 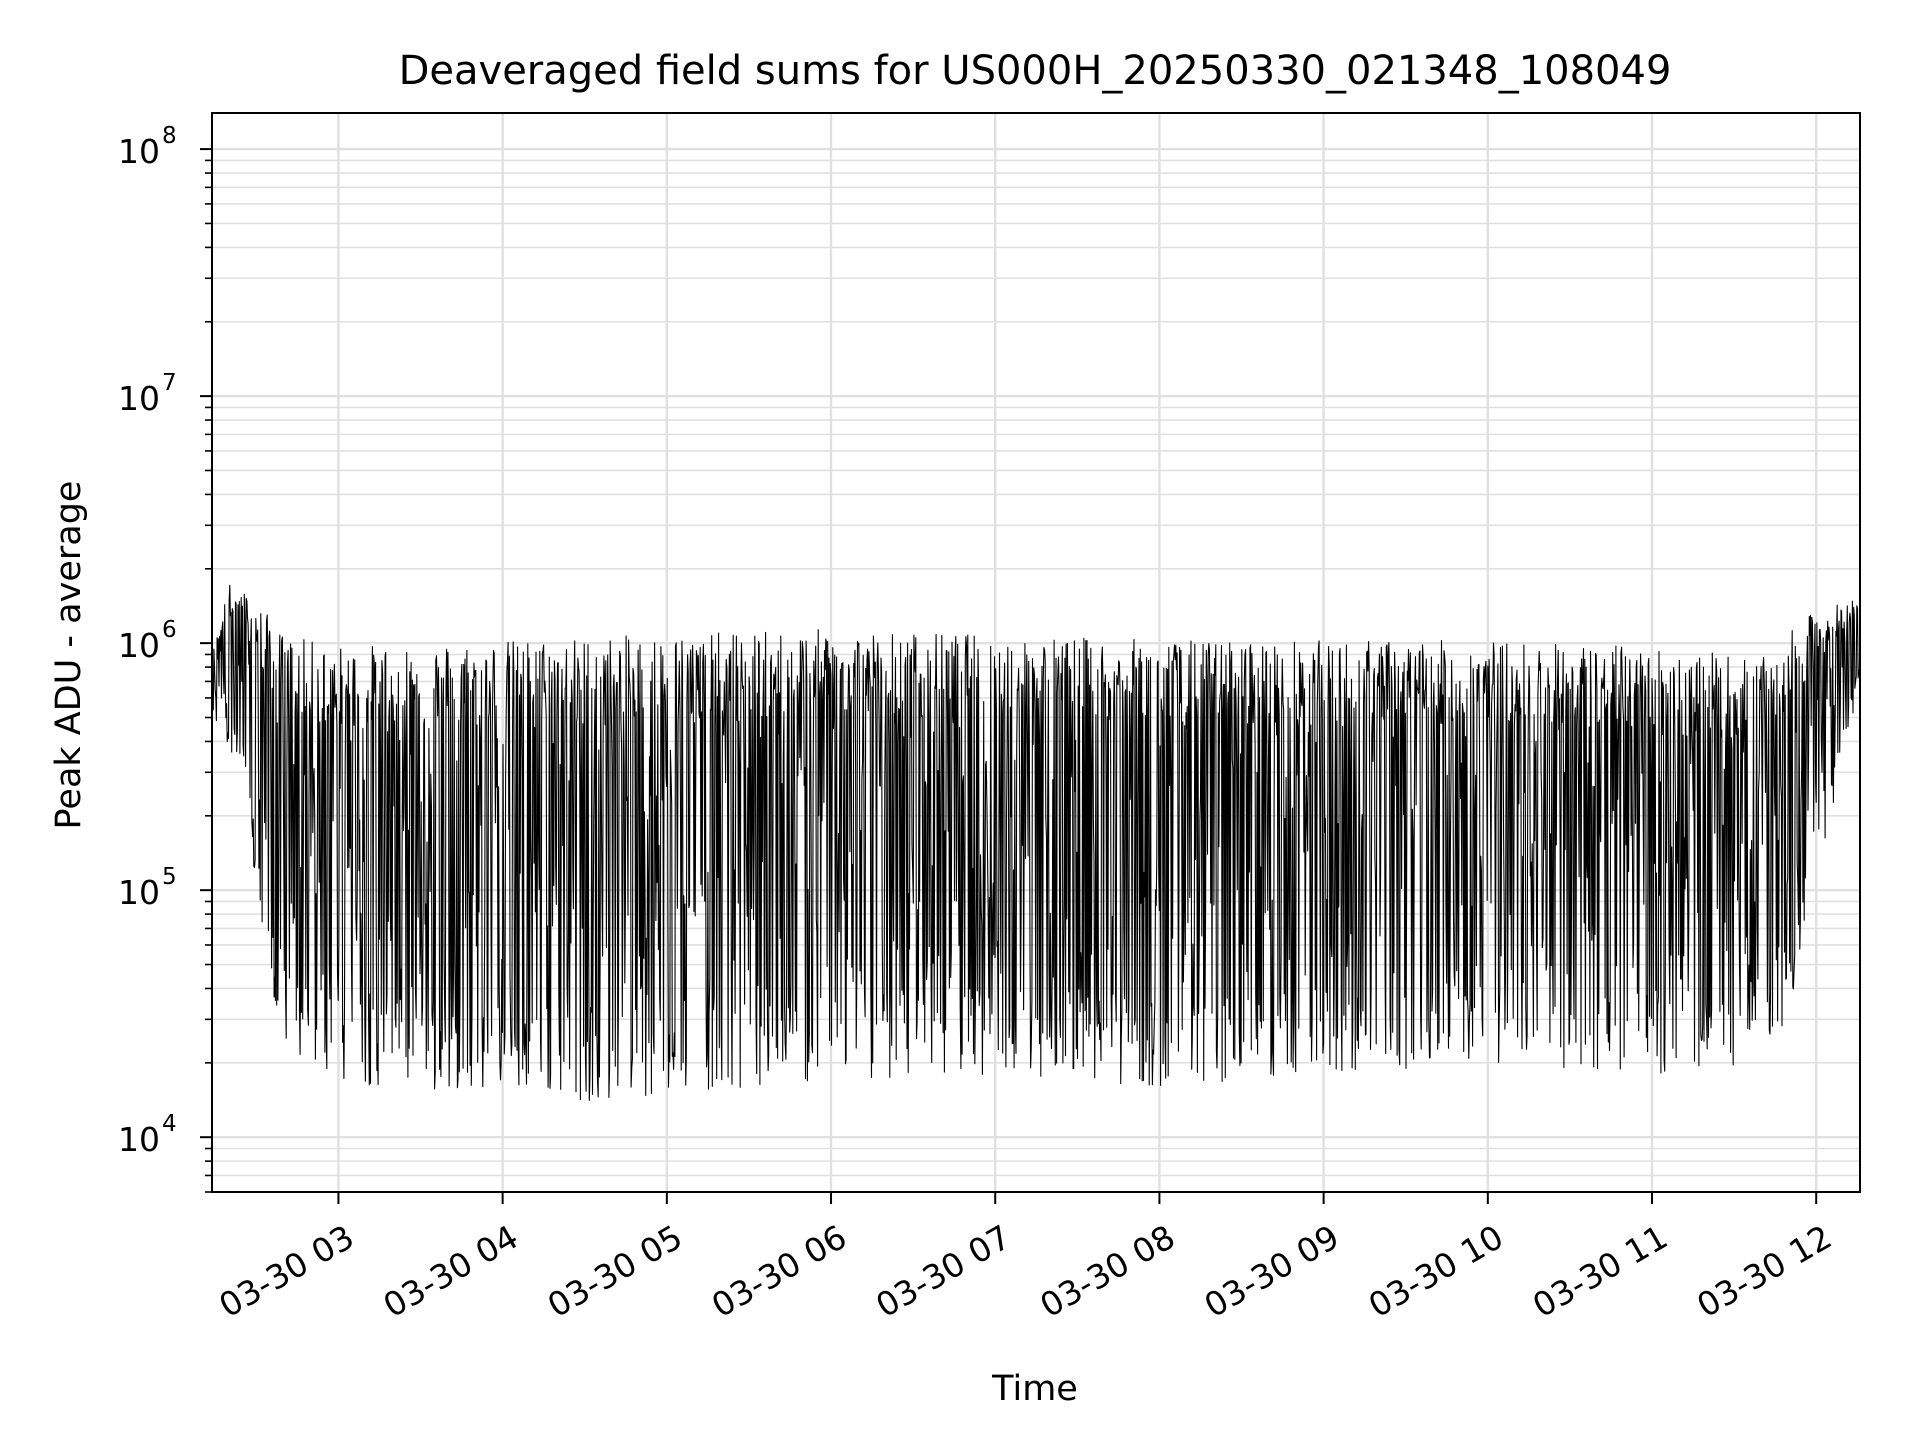 I want to click on y-tick-exponent: 6, so click(x=169, y=630).